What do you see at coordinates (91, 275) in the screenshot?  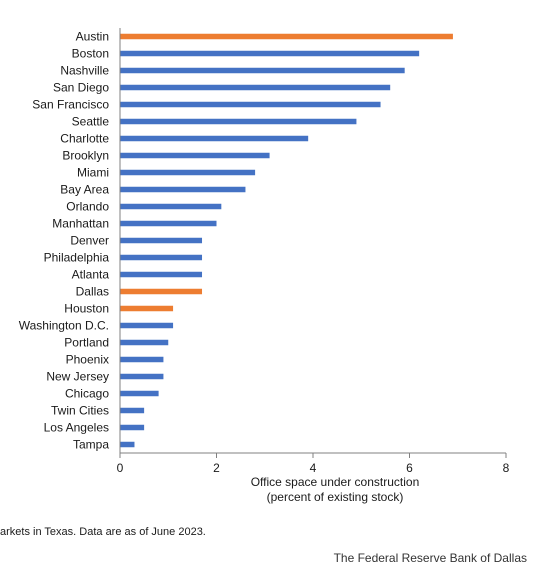 I see `category-label: Atlanta` at bounding box center [91, 275].